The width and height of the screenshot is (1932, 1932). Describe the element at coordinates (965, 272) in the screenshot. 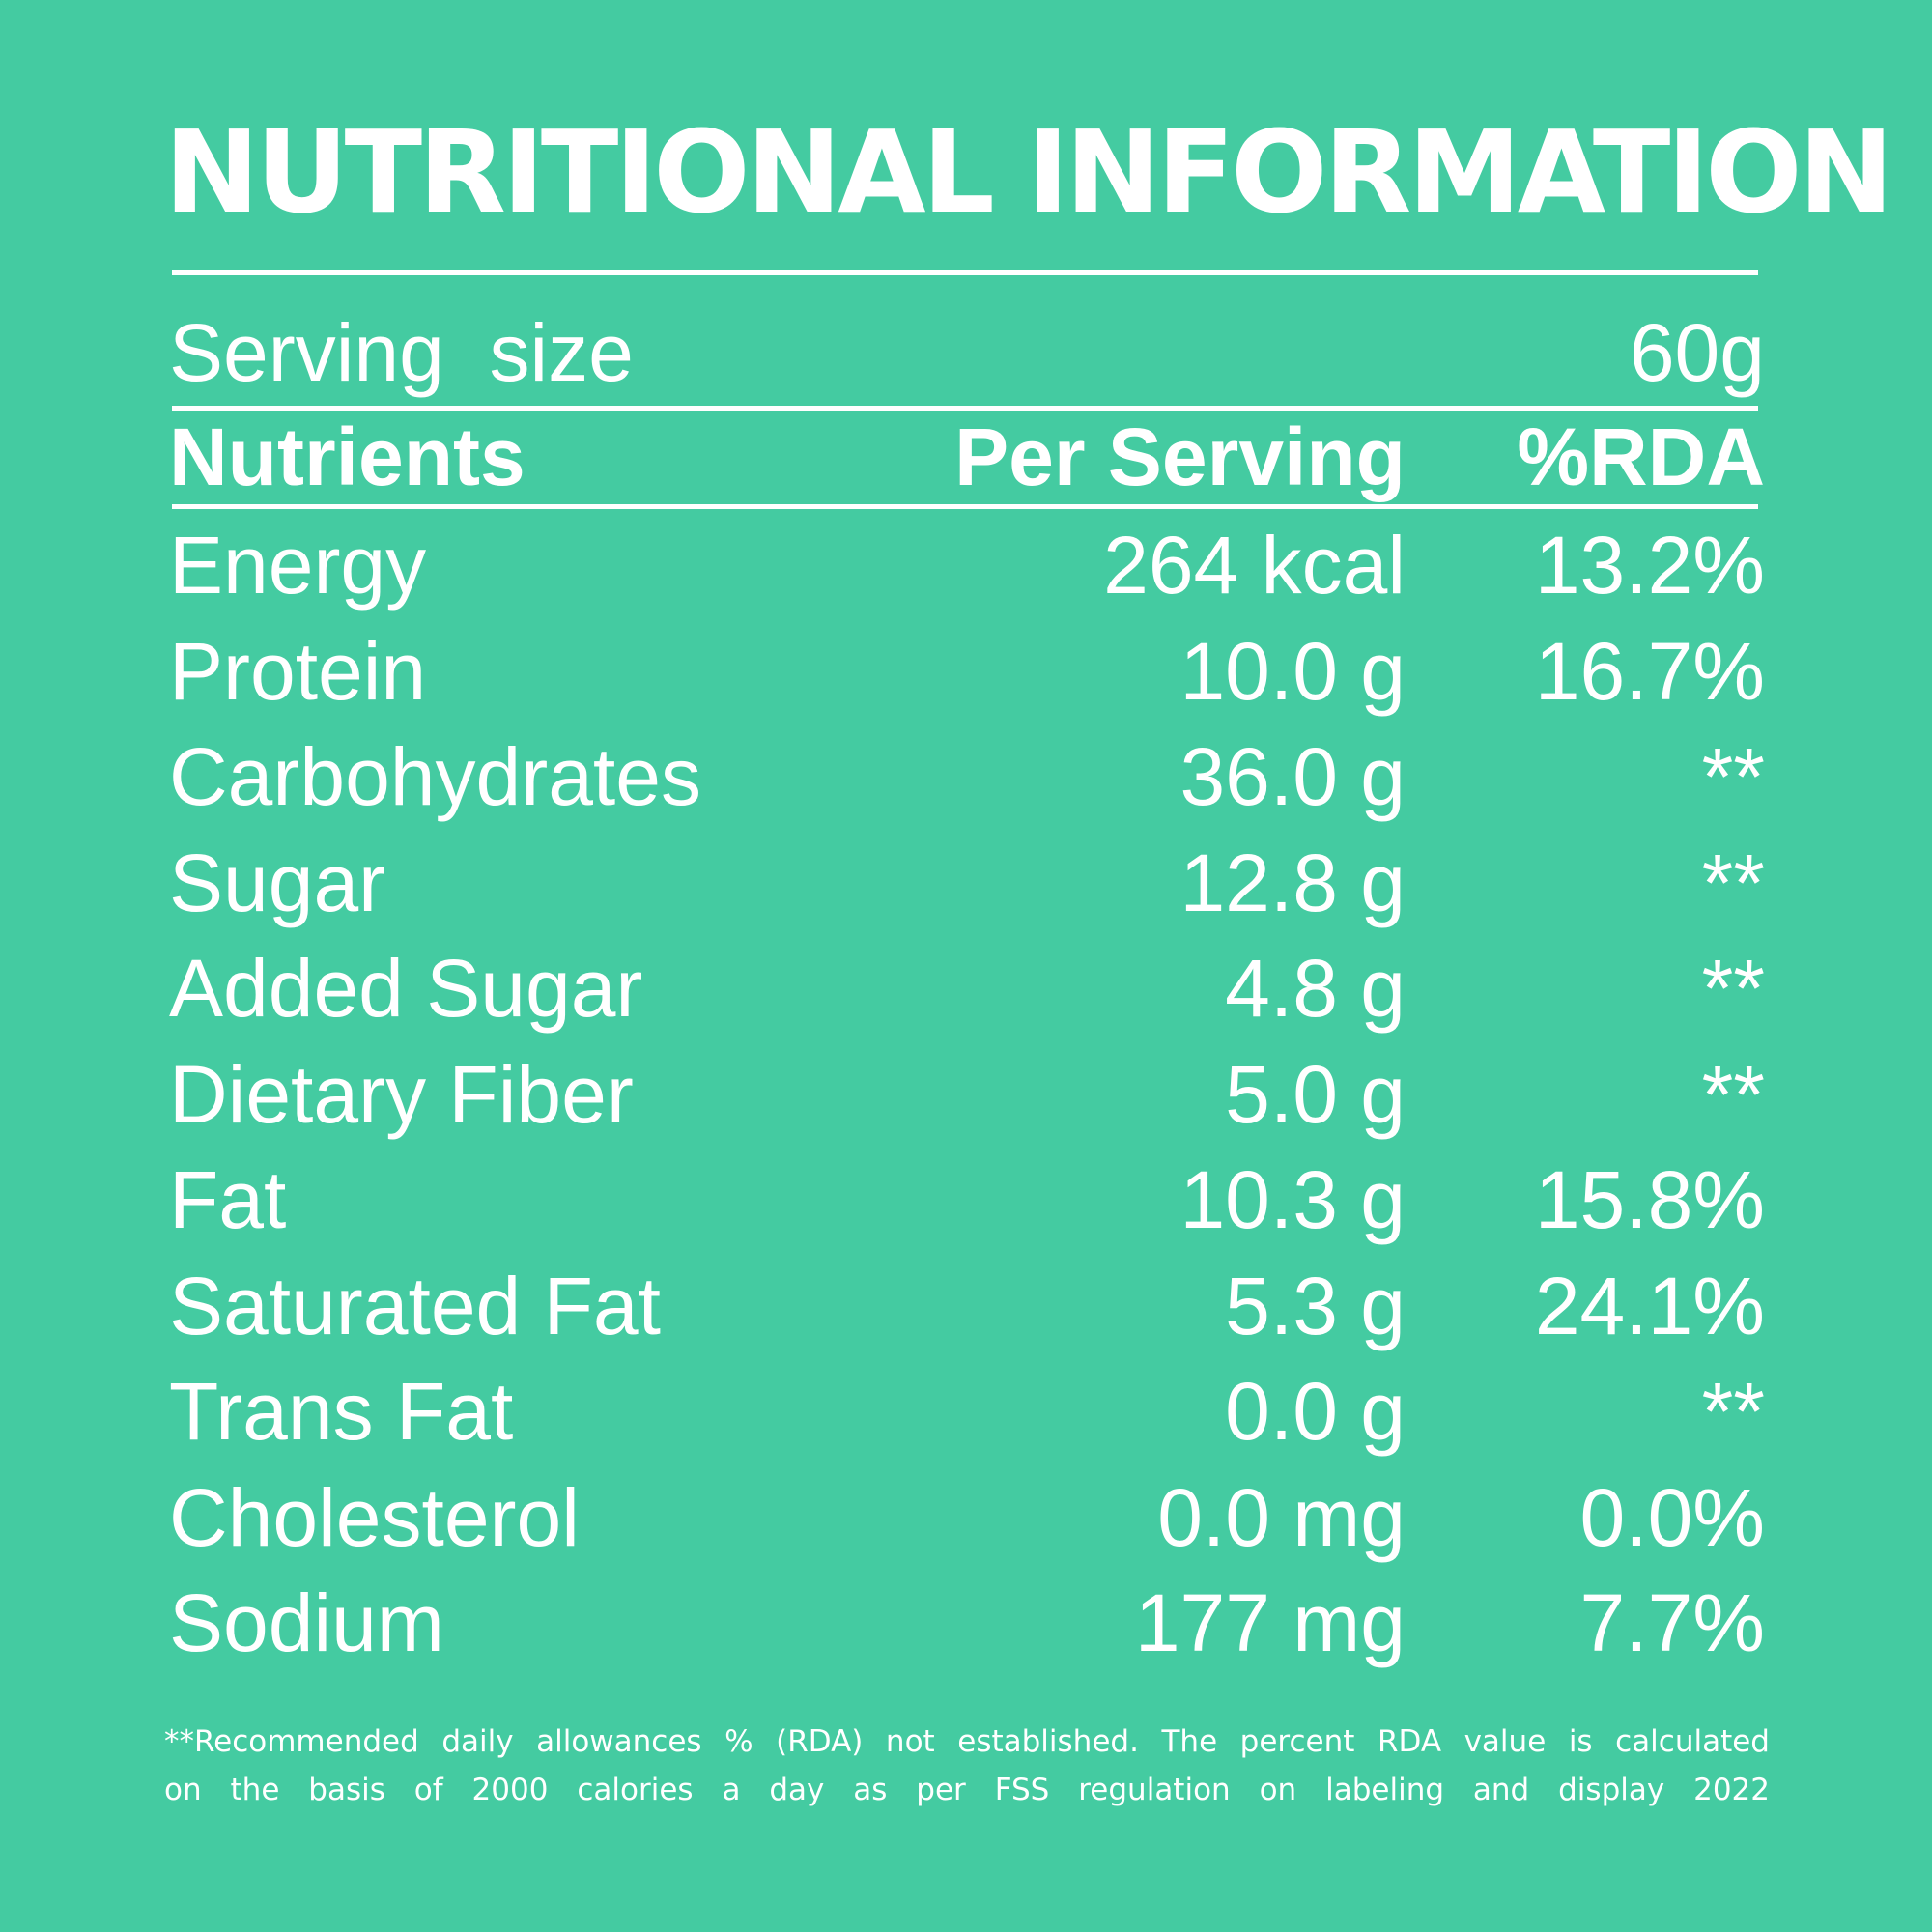

I see `top-divider` at that location.